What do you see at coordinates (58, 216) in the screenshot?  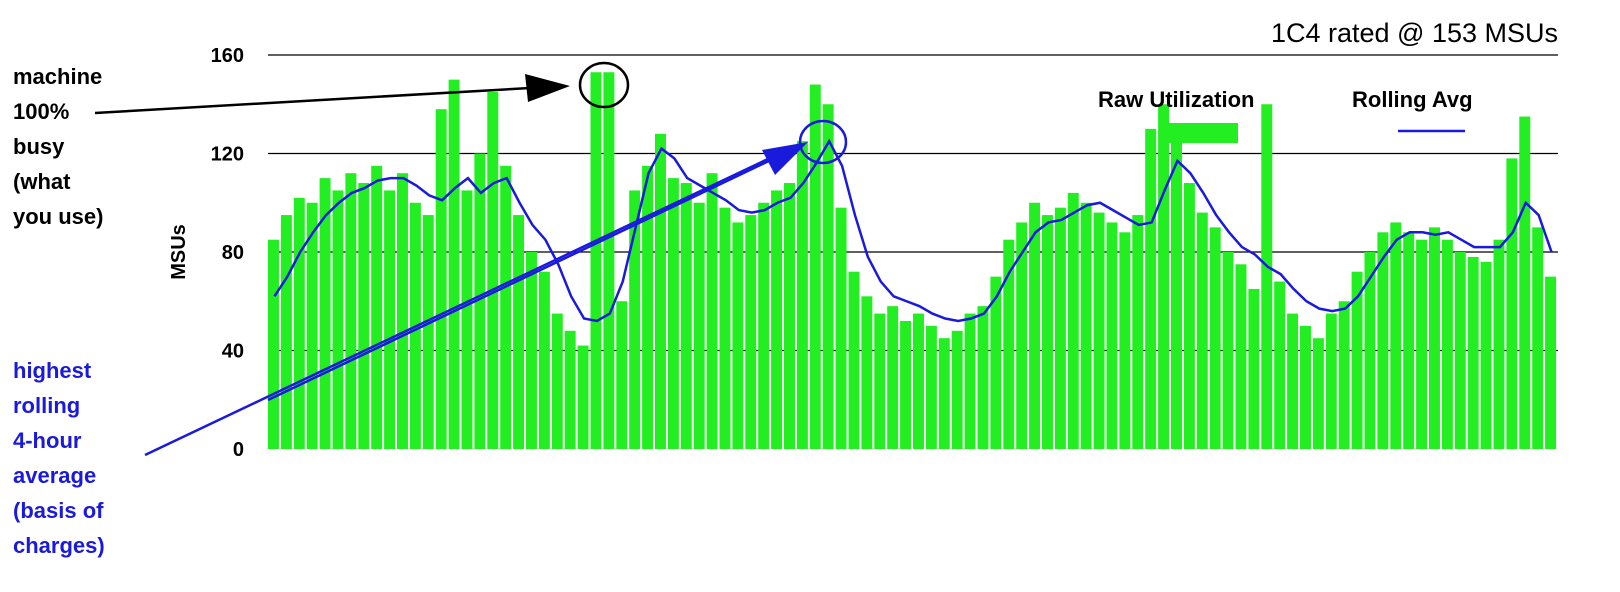 I see `annotation: you use)` at bounding box center [58, 216].